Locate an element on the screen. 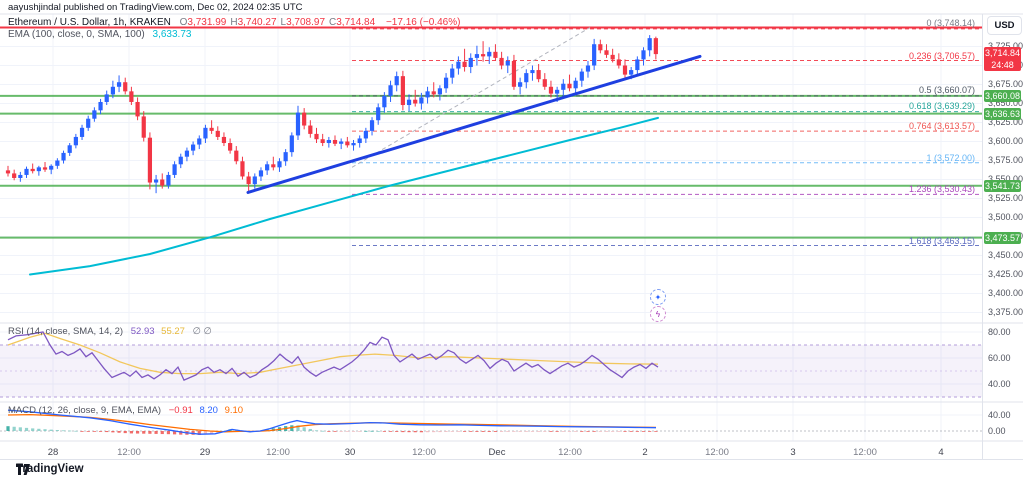 The height and width of the screenshot is (478, 1023). macd-hist-value: −0.91 is located at coordinates (180, 410).